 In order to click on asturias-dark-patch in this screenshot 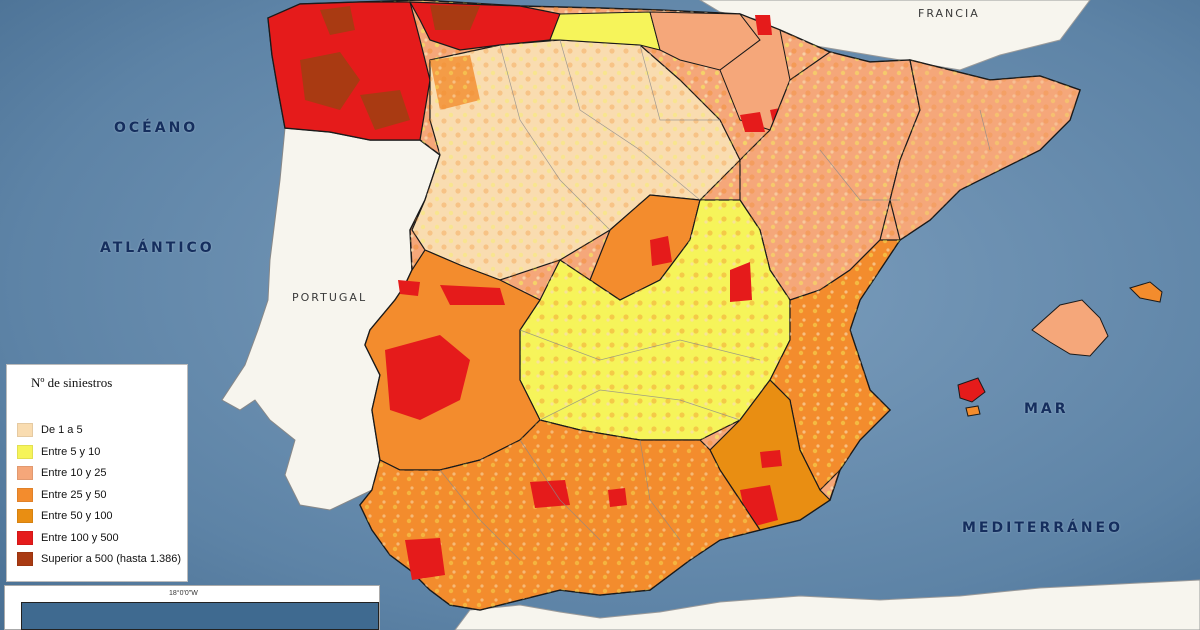, I will do `click(455, 17)`.